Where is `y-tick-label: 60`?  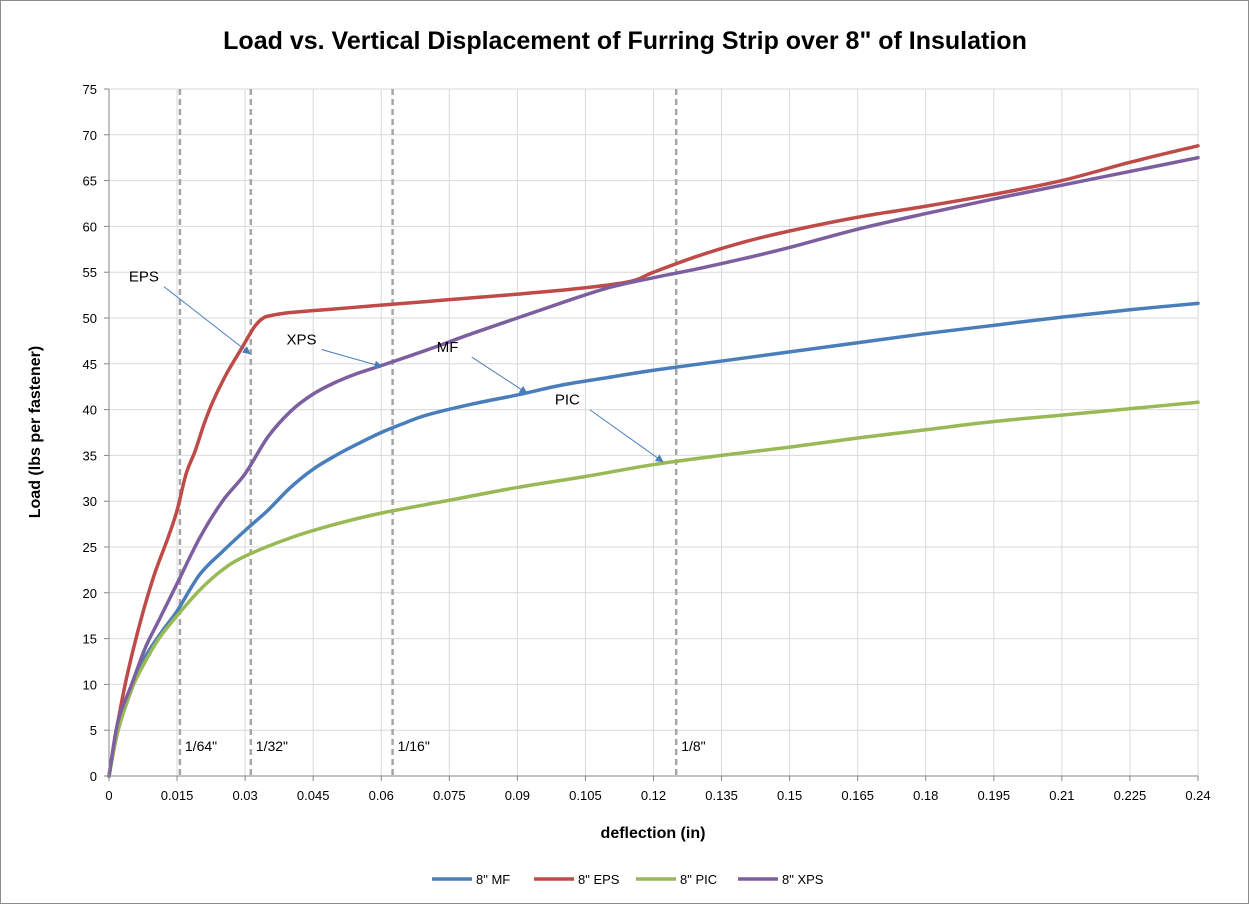
y-tick-label: 60 is located at coordinates (90, 226).